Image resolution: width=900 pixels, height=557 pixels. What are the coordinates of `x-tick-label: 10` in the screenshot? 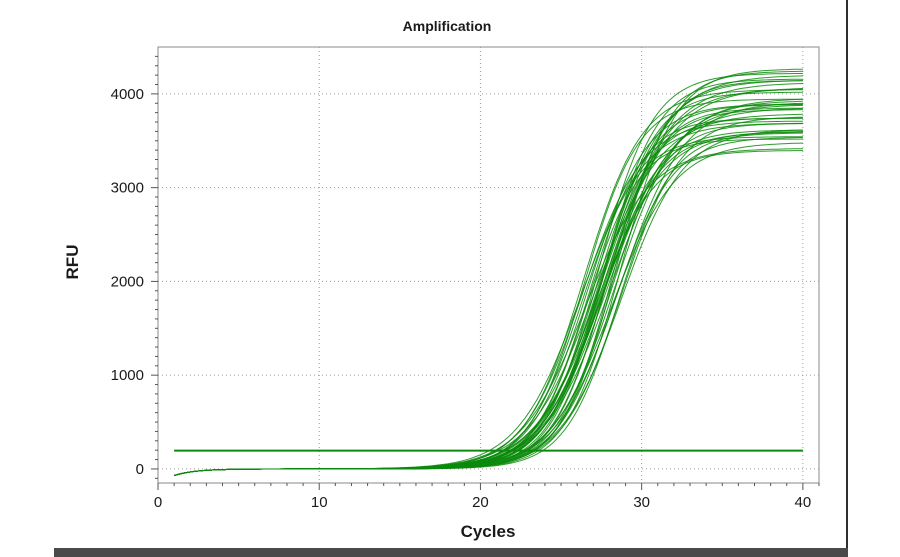 It's located at (319, 502).